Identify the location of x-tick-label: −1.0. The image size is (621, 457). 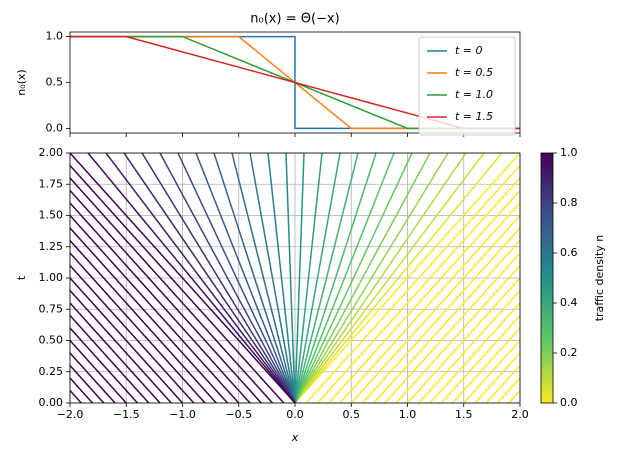
(182, 414).